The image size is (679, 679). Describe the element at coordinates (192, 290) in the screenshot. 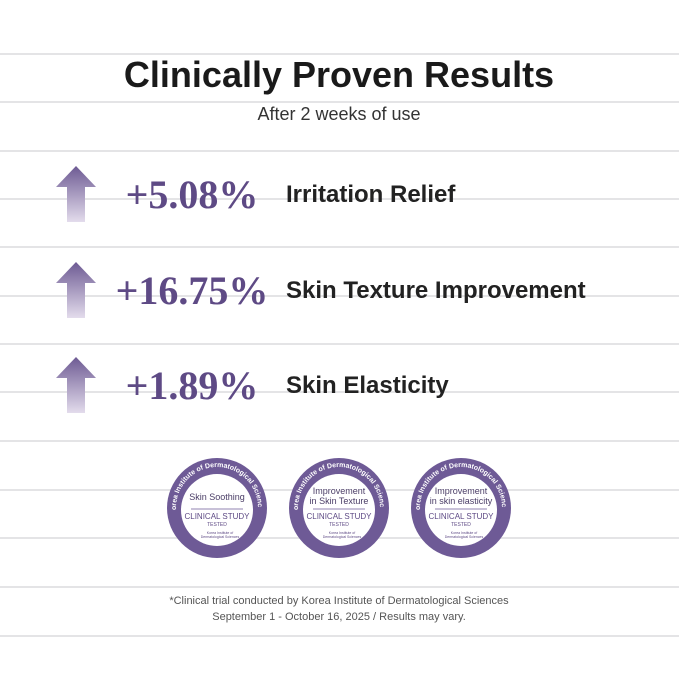

I see `result-value: +16.75%` at that location.